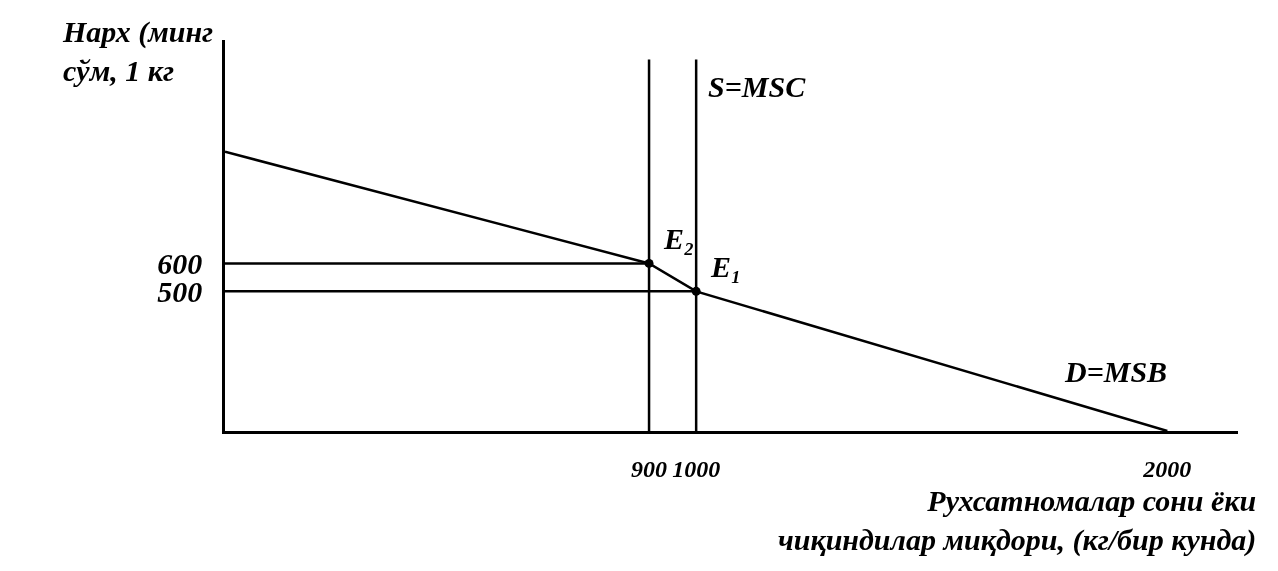 Image resolution: width=1278 pixels, height=571 pixels. I want to click on ref-line-label: S=MSC, so click(757, 86).